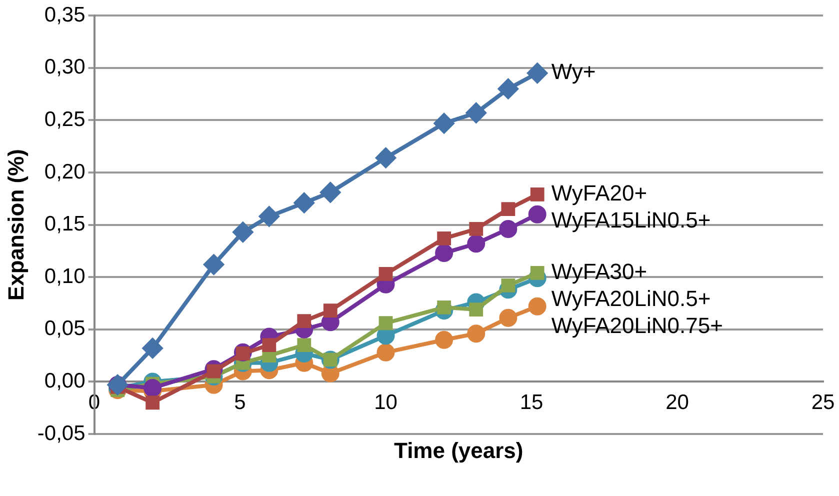 Image resolution: width=839 pixels, height=496 pixels. Describe the element at coordinates (61, 433) in the screenshot. I see `y-tick-label: -0,05` at that location.